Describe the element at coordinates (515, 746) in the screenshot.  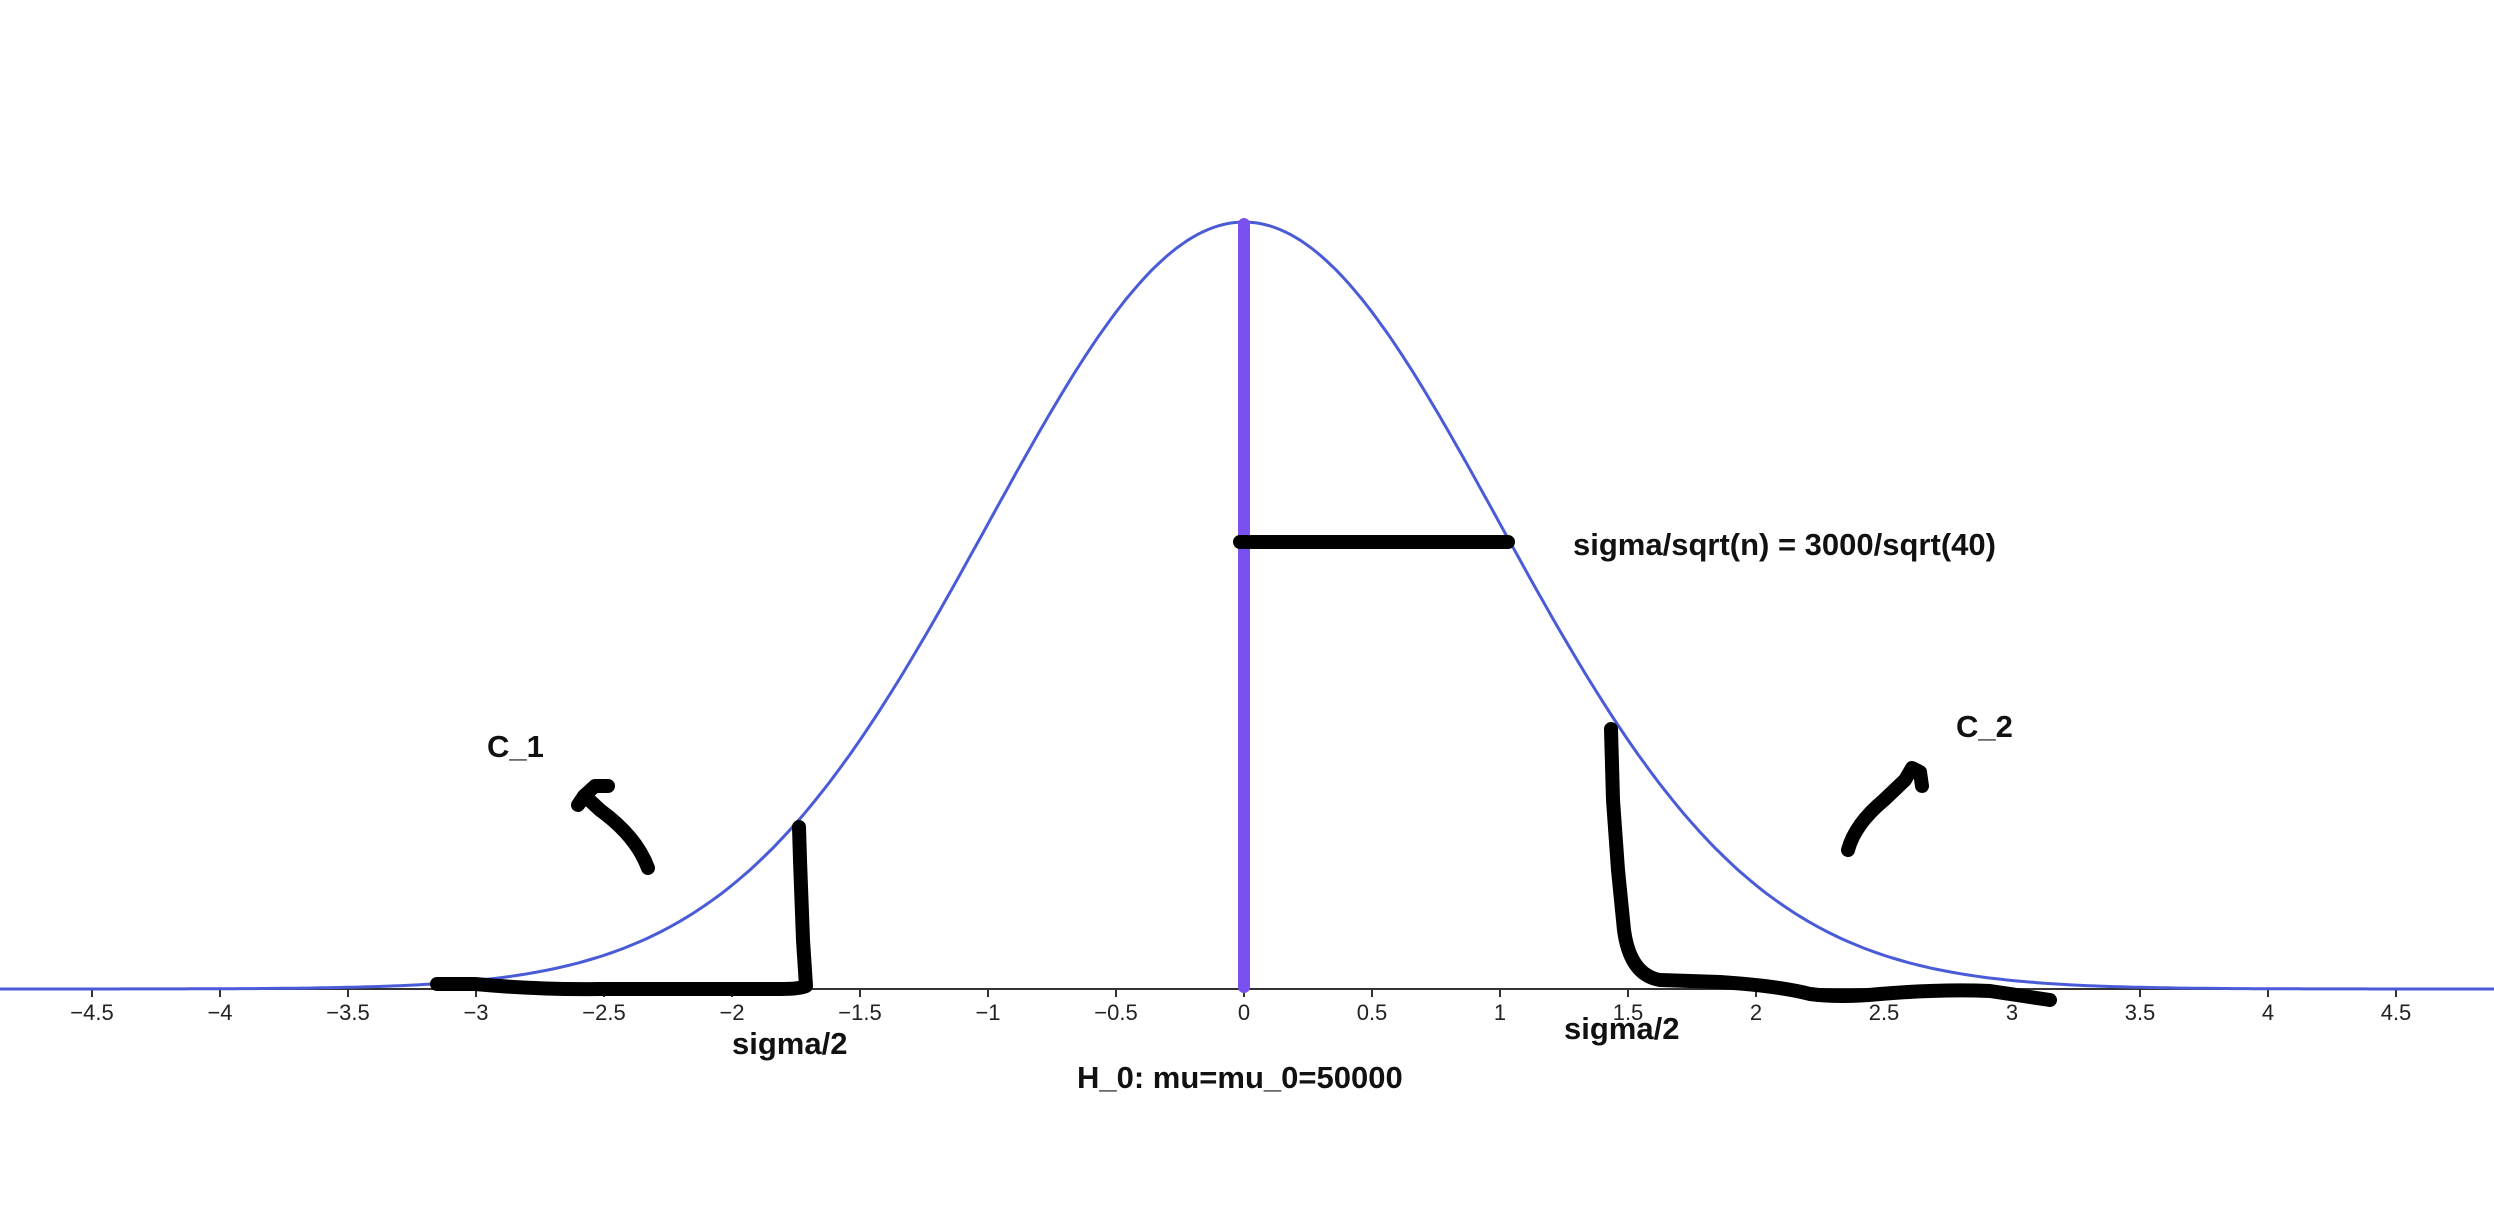
I see `c1-label: C_1` at that location.